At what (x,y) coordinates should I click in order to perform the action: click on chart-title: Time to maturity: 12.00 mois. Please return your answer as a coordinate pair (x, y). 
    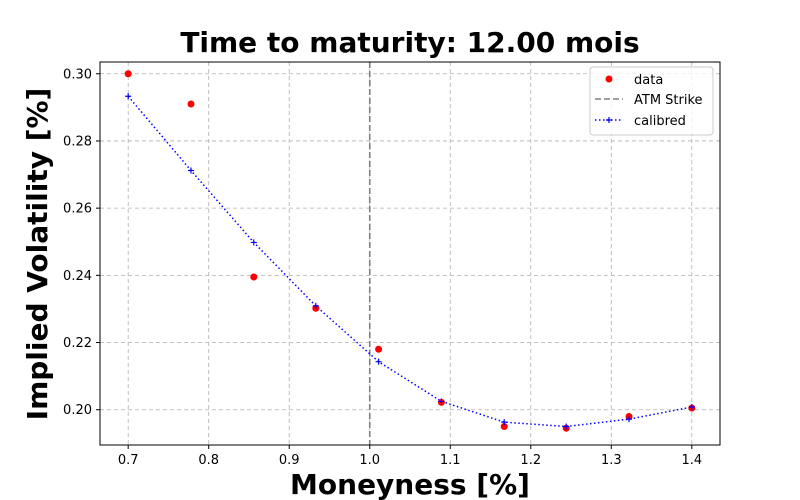
    Looking at the image, I should click on (409, 42).